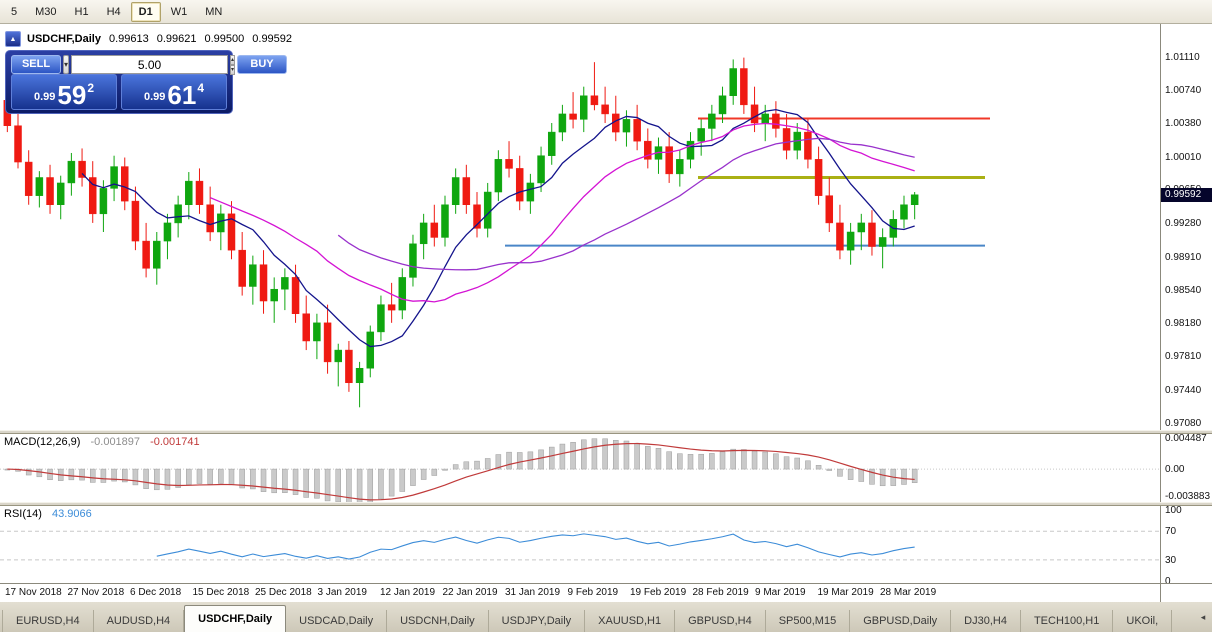  What do you see at coordinates (1188, 496) in the screenshot?
I see `macd-scale-label: -0.003883` at bounding box center [1188, 496].